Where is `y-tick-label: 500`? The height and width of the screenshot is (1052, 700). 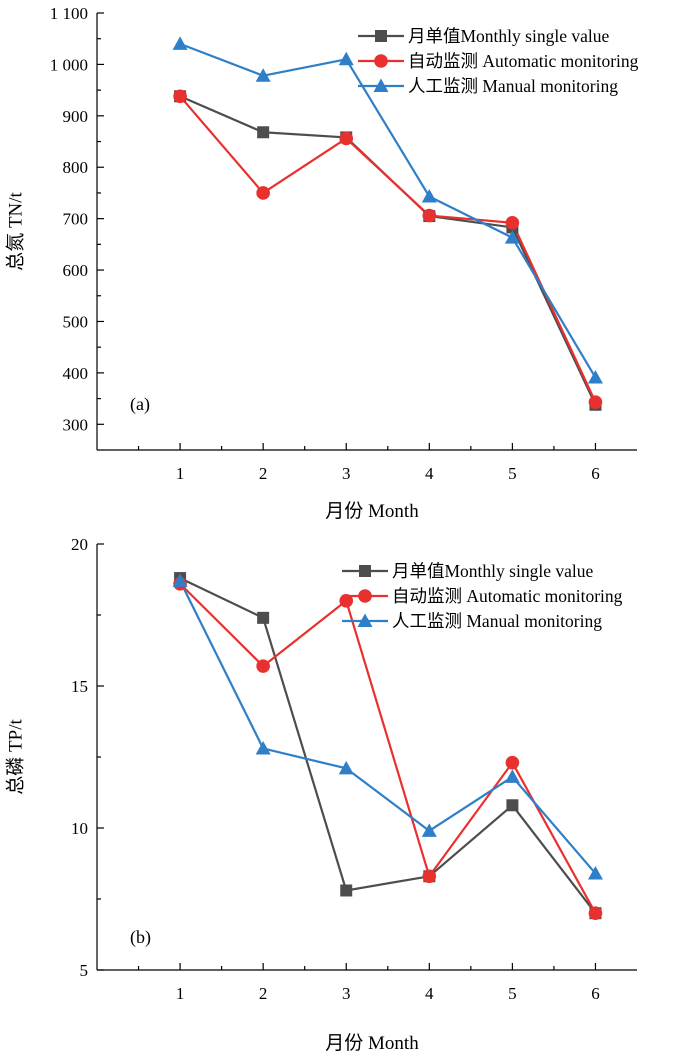 y-tick-label: 500 is located at coordinates (76, 321).